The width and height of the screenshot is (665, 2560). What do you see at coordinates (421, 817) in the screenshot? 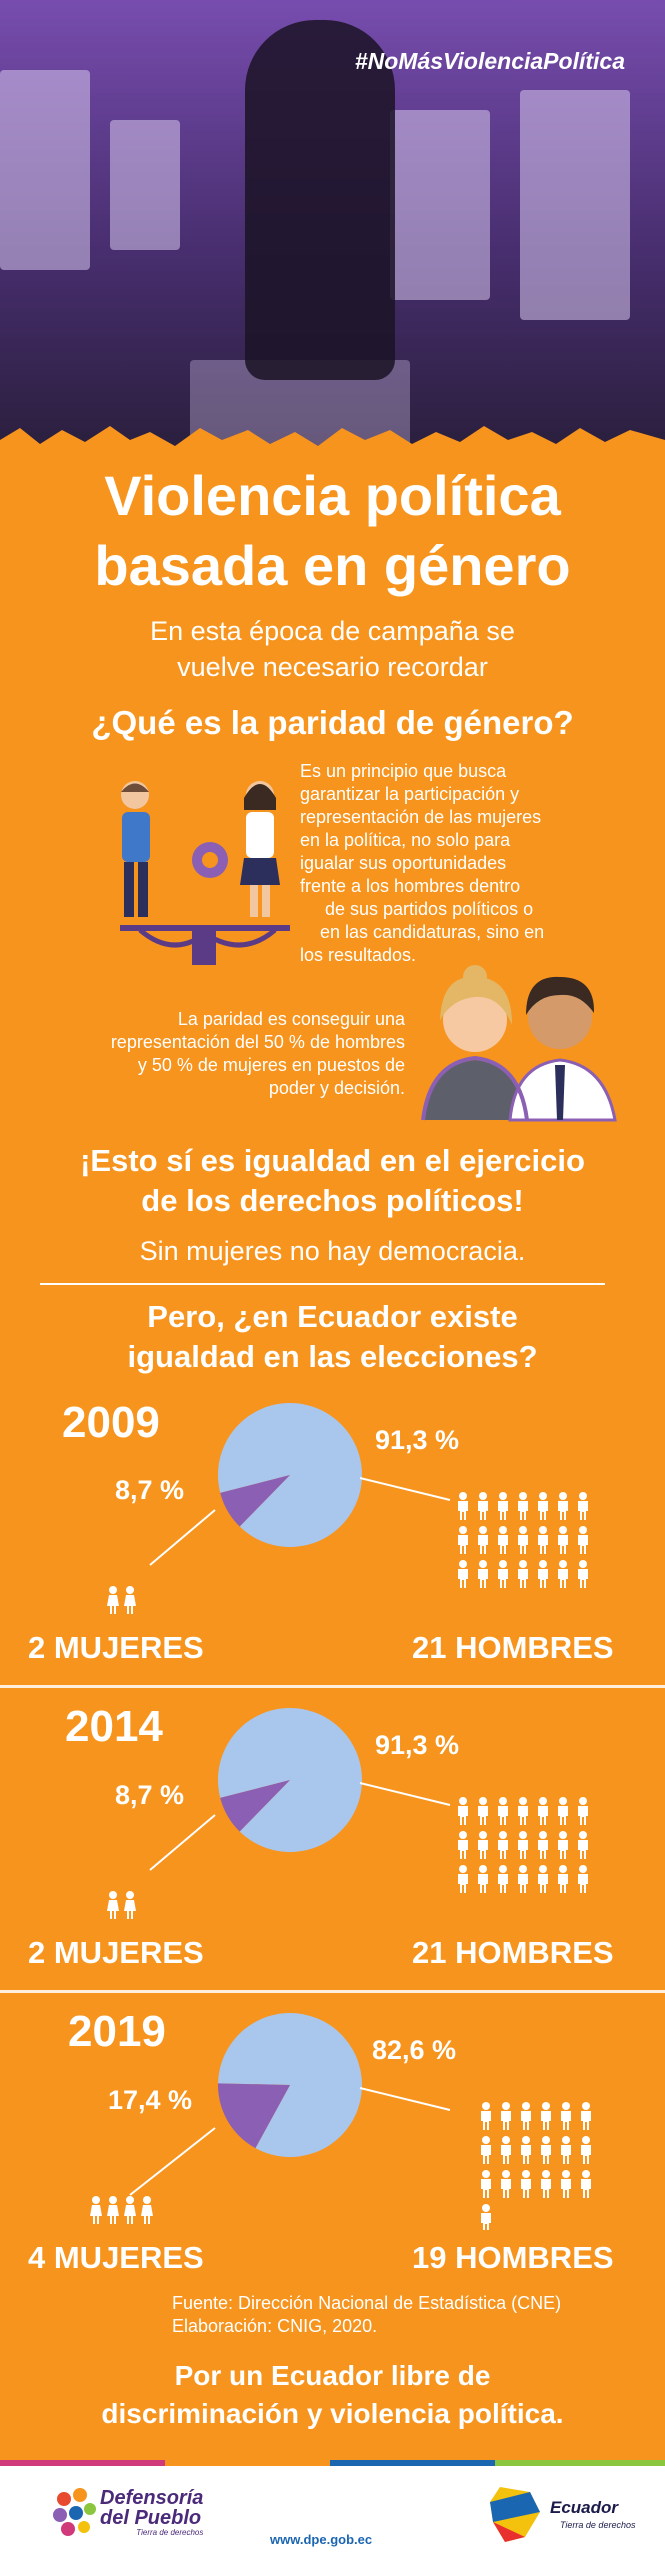
I see `paridad-line: representación de las mujeres` at bounding box center [421, 817].